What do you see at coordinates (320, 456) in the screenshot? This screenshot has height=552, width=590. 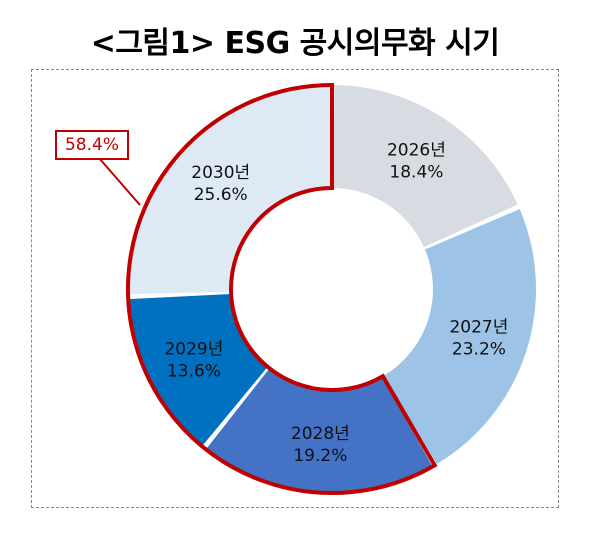 I see `slice-value-label: 19.2%` at bounding box center [320, 456].